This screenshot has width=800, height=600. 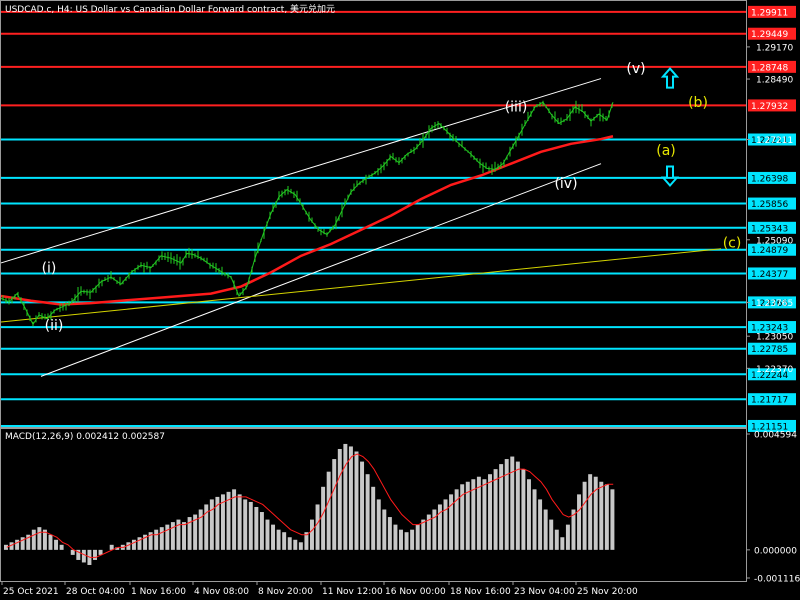 What do you see at coordinates (769, 229) in the screenshot?
I see `level-tag-label-7: 1.25343` at bounding box center [769, 229].